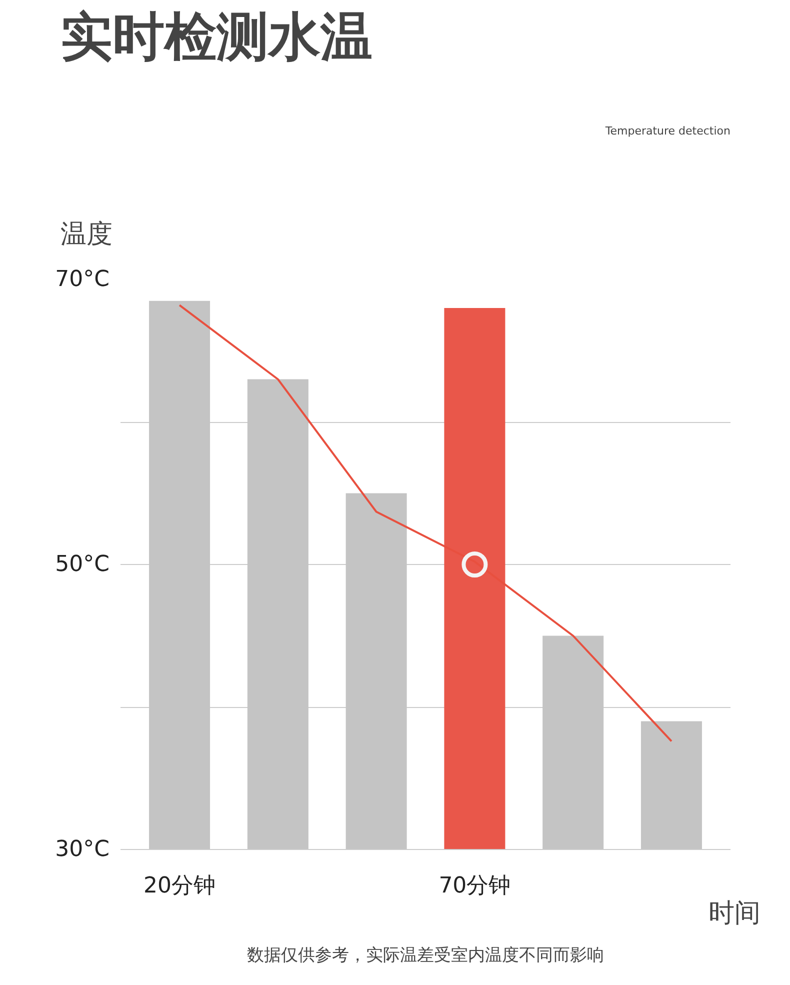 This screenshot has height=985, width=790. Describe the element at coordinates (216, 38) in the screenshot. I see `chart-title: 实时检测水温` at that location.